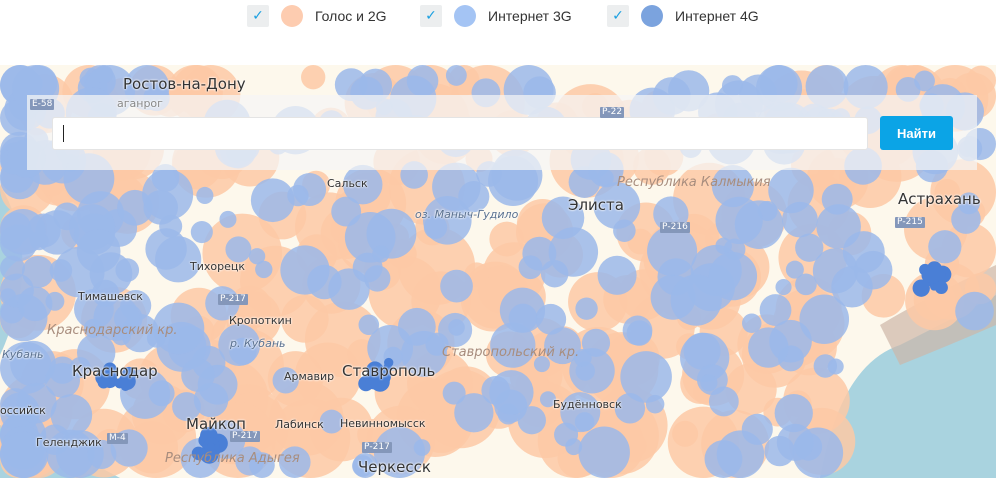 This screenshot has width=996, height=478. Describe the element at coordinates (587, 404) in the screenshot. I see `city-label: Будённовск` at that location.